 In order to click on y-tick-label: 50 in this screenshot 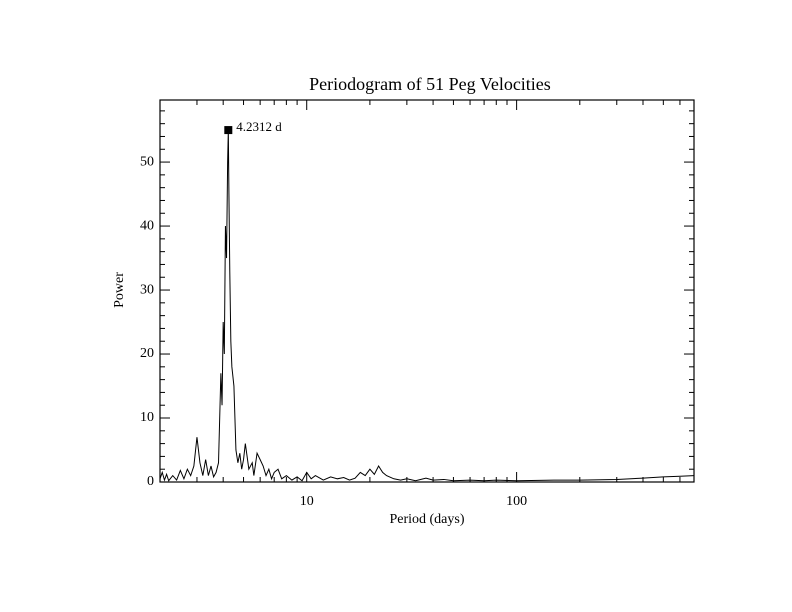, I will do `click(147, 161)`.